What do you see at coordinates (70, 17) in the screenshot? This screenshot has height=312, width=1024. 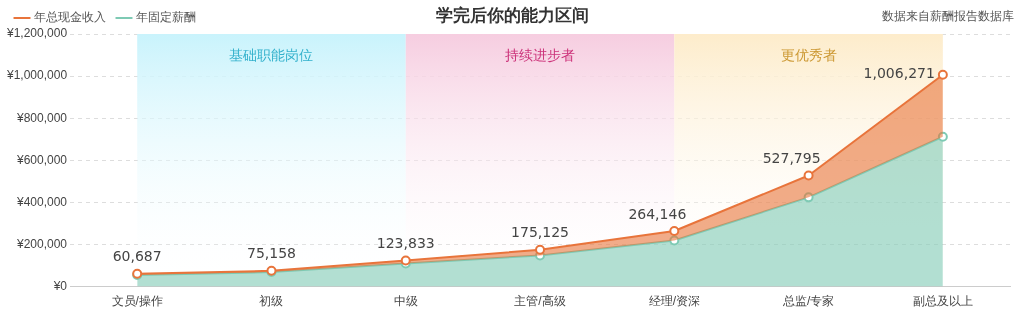 I see `legend-label: 年总现金收入` at bounding box center [70, 17].